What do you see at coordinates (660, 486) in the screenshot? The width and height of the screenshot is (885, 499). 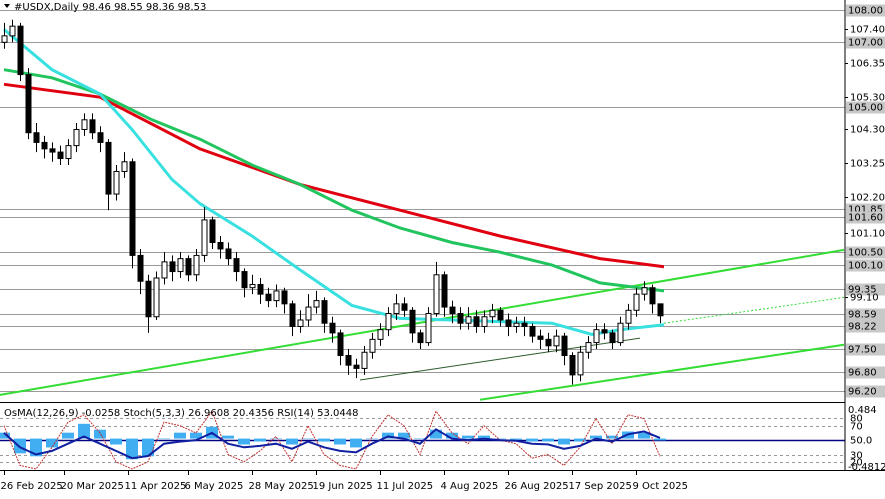 I see `x-tick-label: 9 Oct 2025` at bounding box center [660, 486].